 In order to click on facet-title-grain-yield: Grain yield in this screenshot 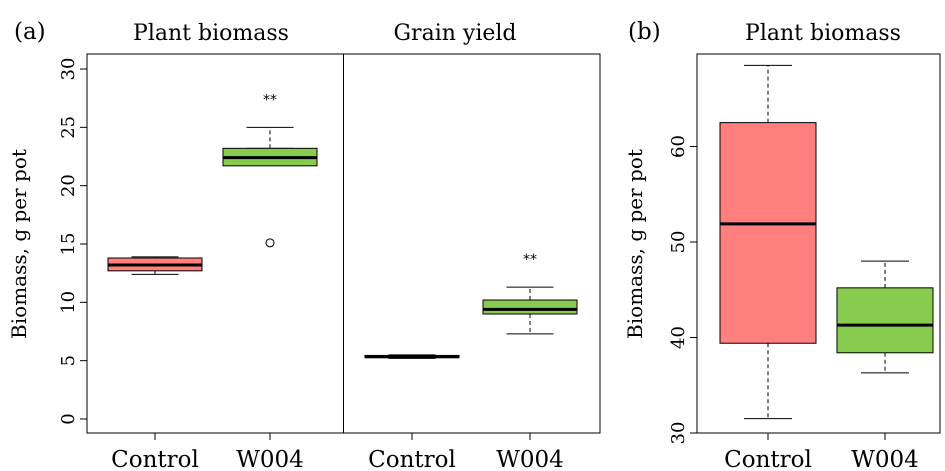, I will do `click(454, 33)`.